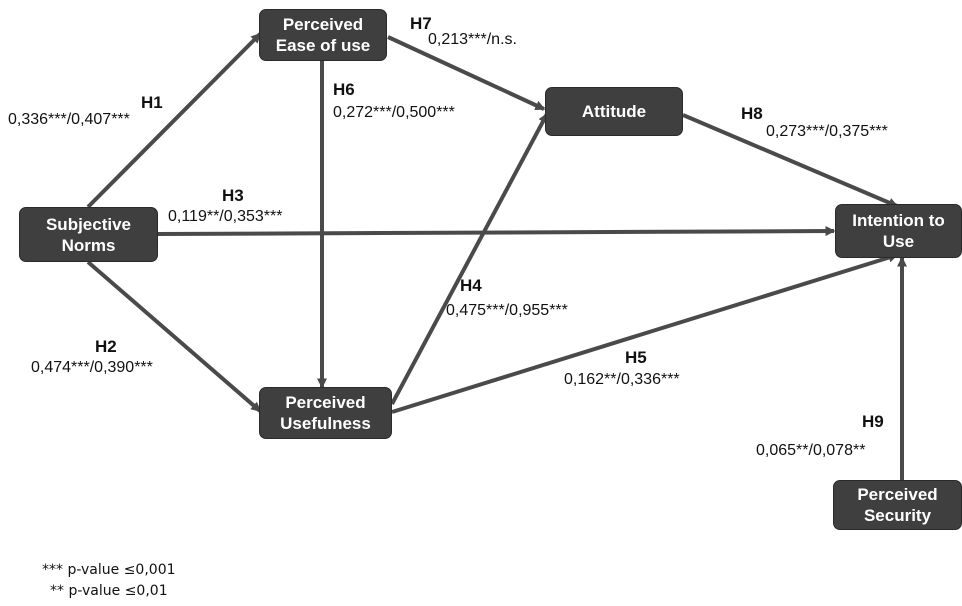 The image size is (962, 606). Describe the element at coordinates (109, 570) in the screenshot. I see `legend-significance-001: *** p-value ≤0,001` at that location.